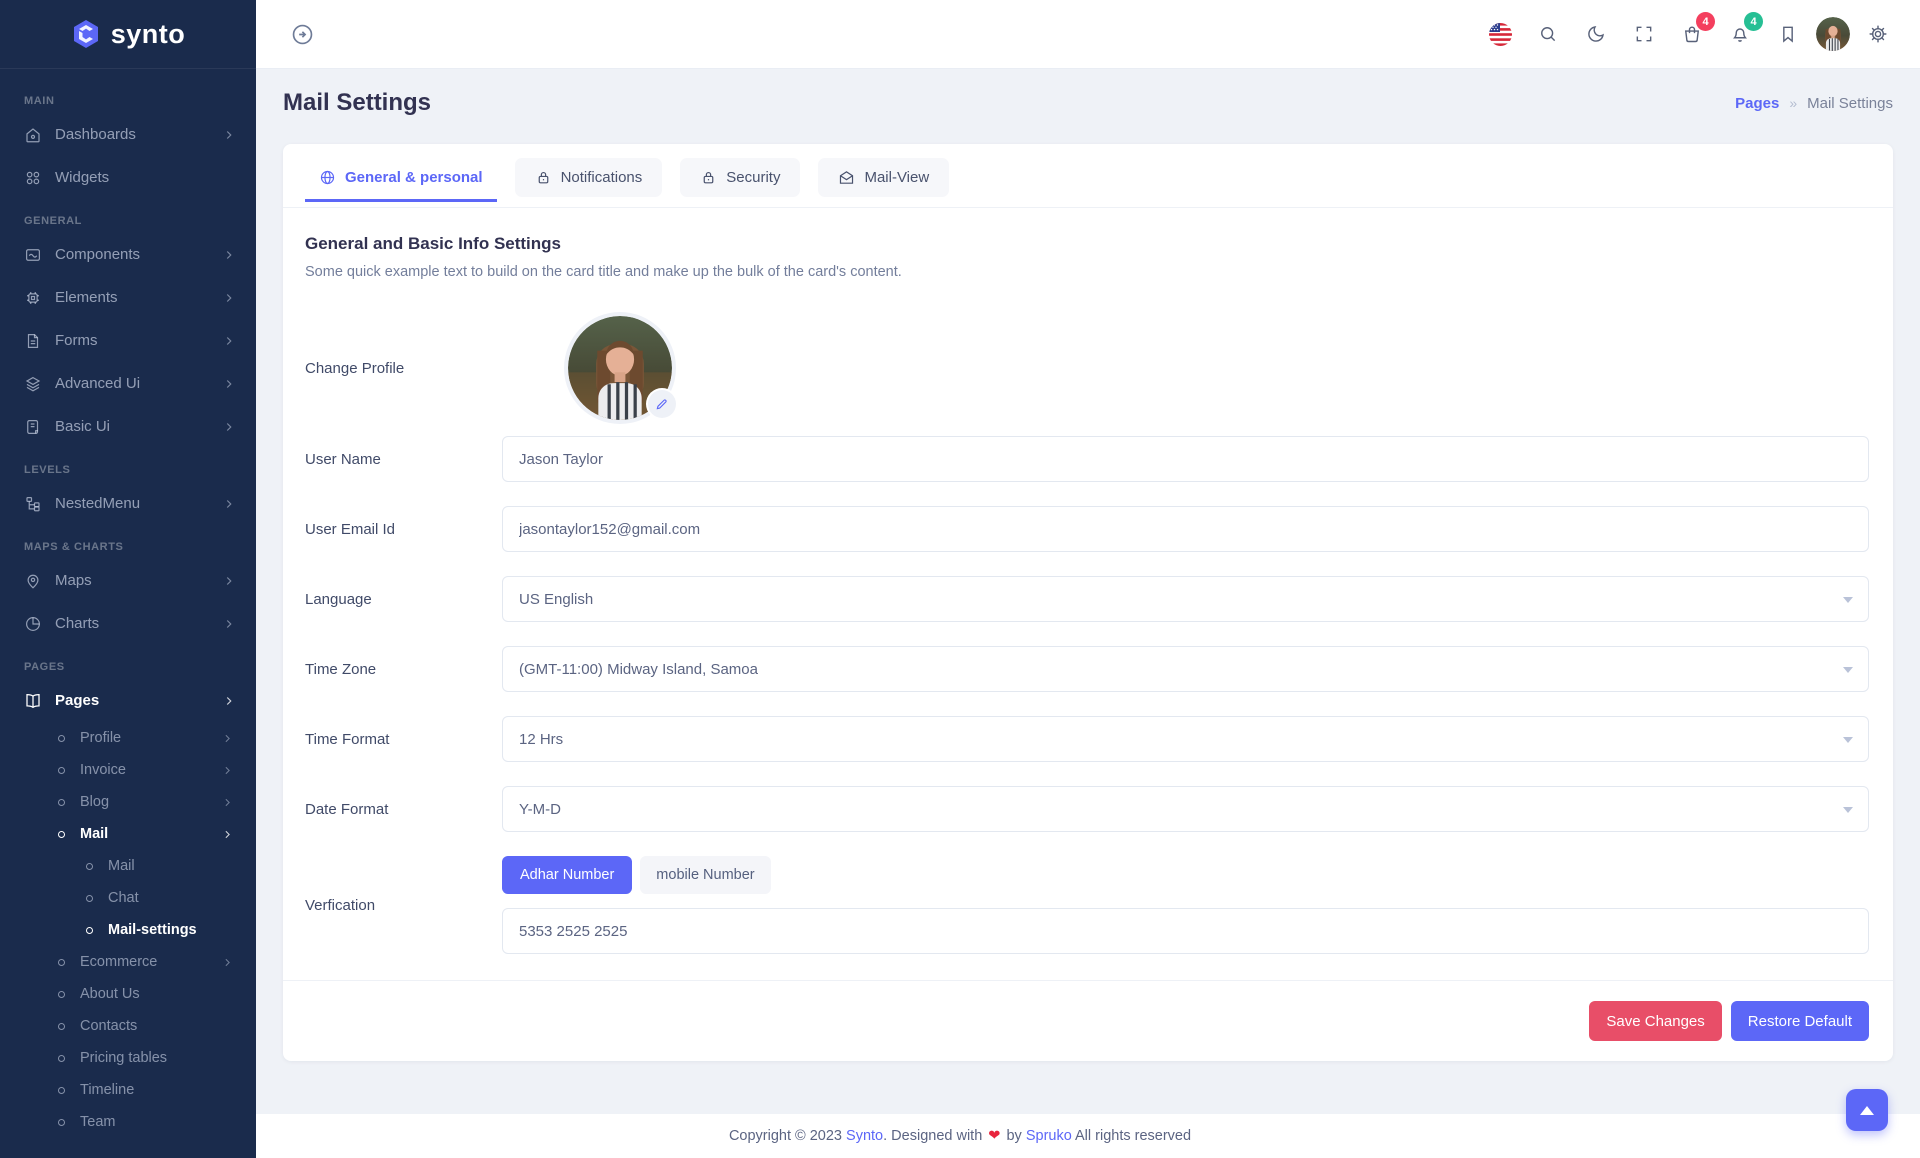  I want to click on sidebar-subitem-contacts: Contacts, so click(128, 1026).